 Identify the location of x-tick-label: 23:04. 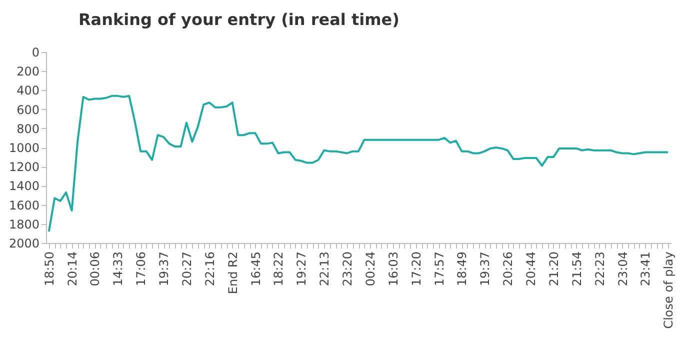
(623, 269).